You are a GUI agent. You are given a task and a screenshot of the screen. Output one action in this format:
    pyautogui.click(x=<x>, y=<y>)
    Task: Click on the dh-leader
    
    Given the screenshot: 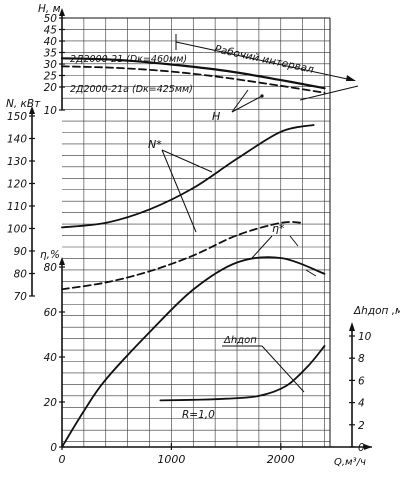 What is the action you would take?
    pyautogui.click(x=283, y=369)
    